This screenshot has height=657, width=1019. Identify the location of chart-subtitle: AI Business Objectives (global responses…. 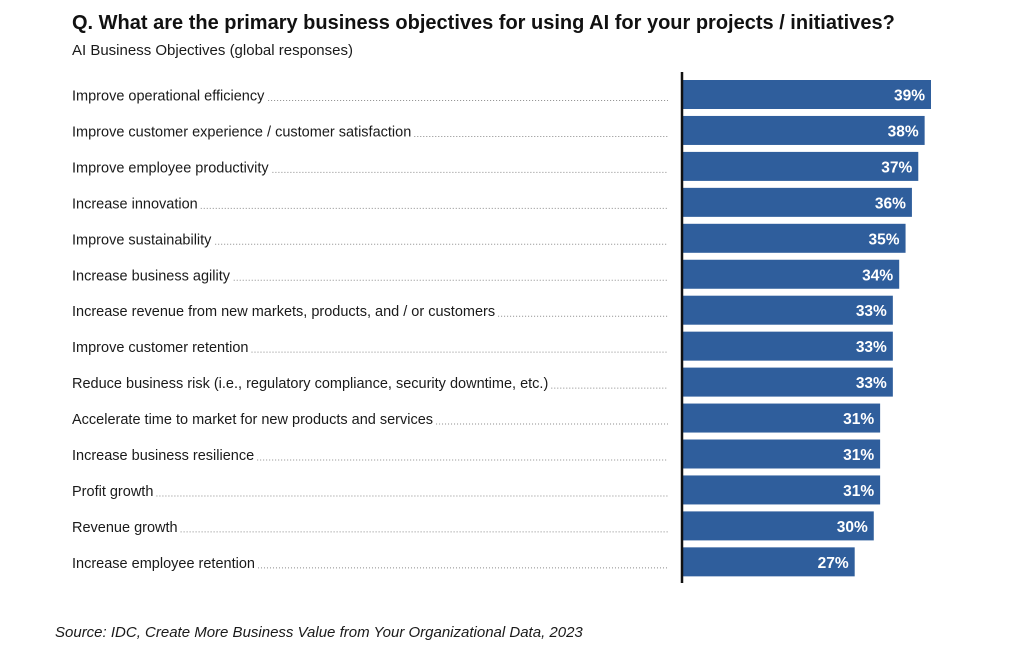
(212, 50).